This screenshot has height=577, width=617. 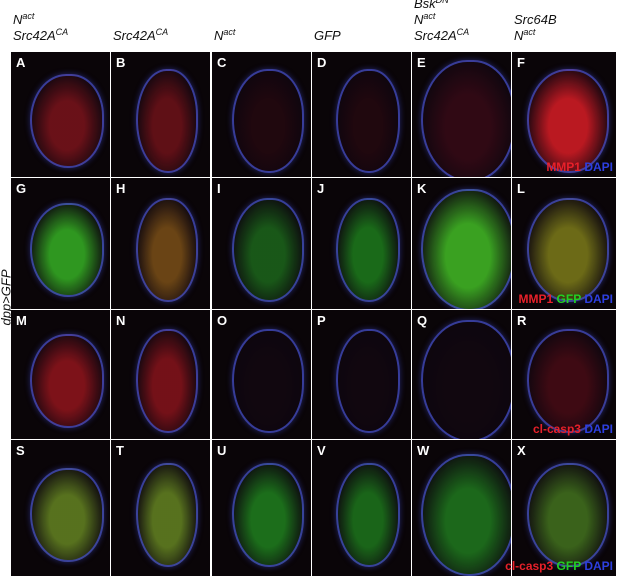 I want to click on image-panel: M, so click(x=61, y=375).